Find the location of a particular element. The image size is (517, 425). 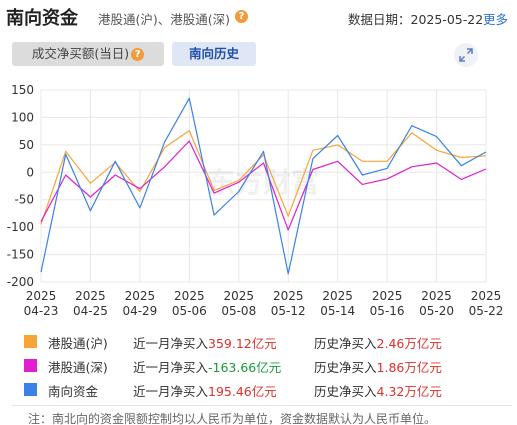

legend-name: 港股通(沪) is located at coordinates (78, 343).